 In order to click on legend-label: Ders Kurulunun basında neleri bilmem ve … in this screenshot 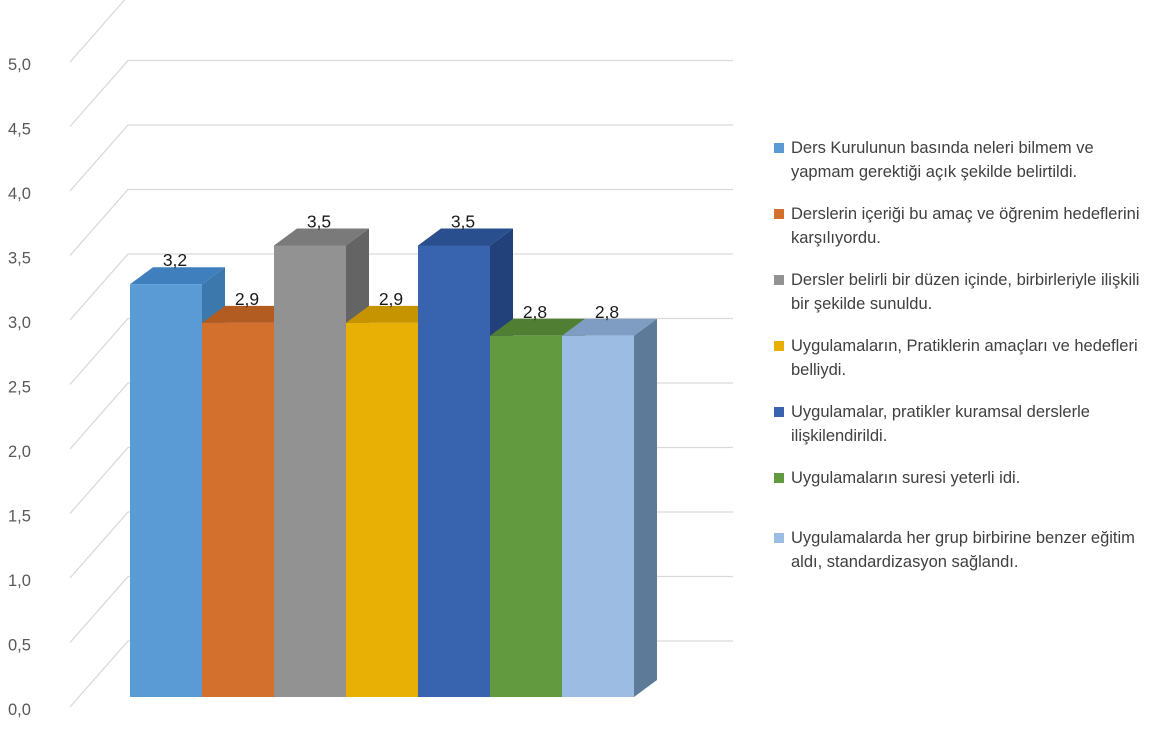, I will do `click(942, 160)`.